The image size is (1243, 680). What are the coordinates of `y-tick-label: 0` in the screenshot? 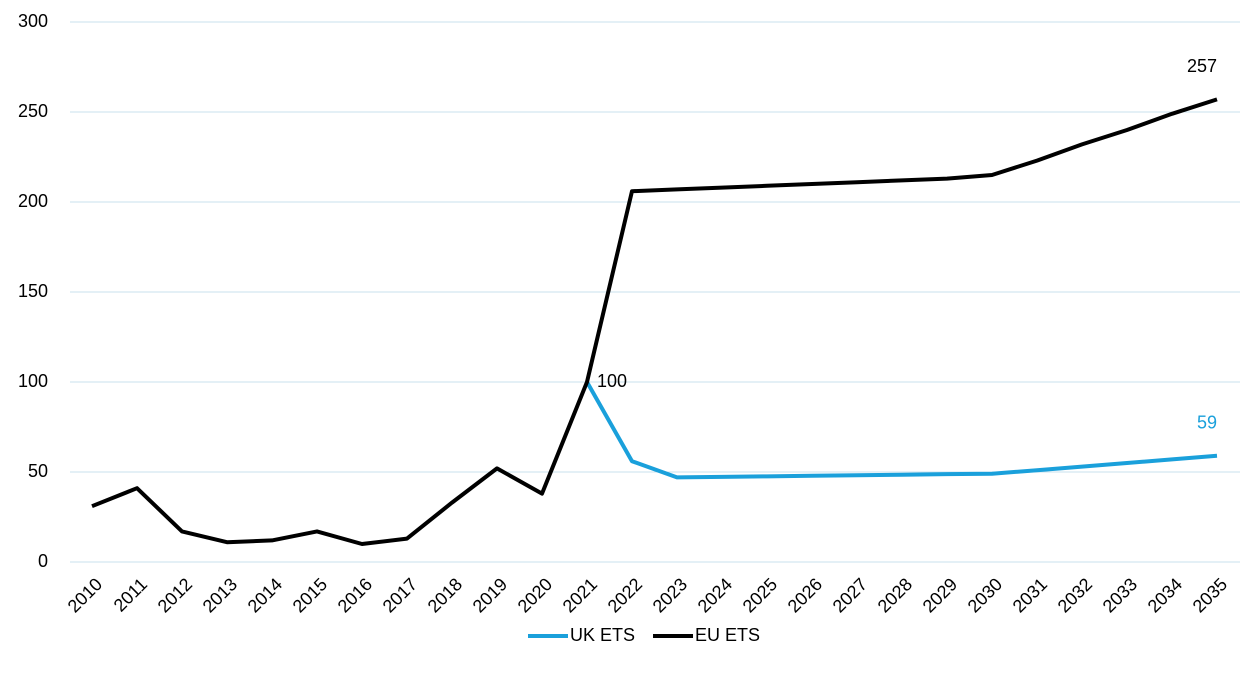 It's located at (43, 561).